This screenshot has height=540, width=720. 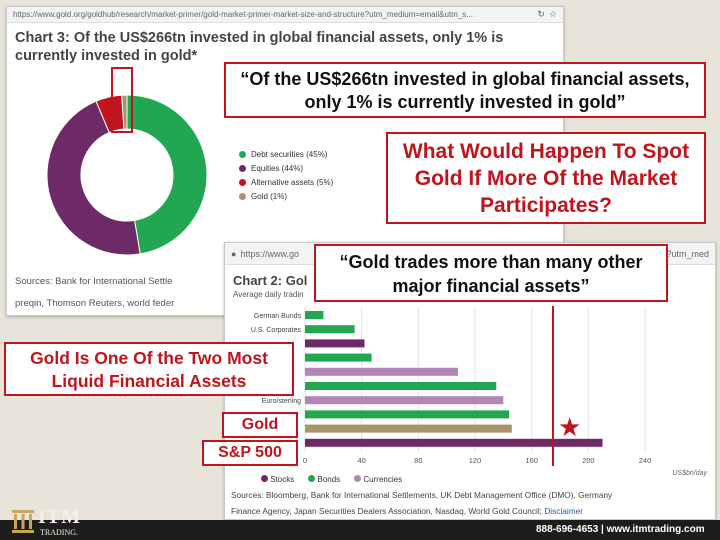 I want to click on lock-icon: ●, so click(x=234, y=253).